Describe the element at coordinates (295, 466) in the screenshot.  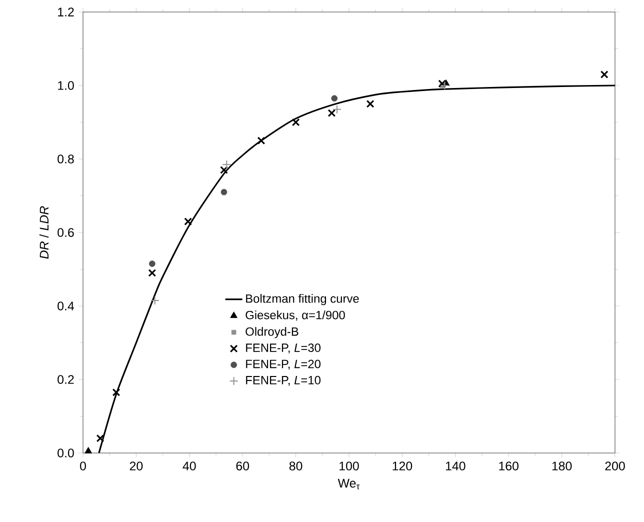
I see `x-tick-label: 80` at that location.